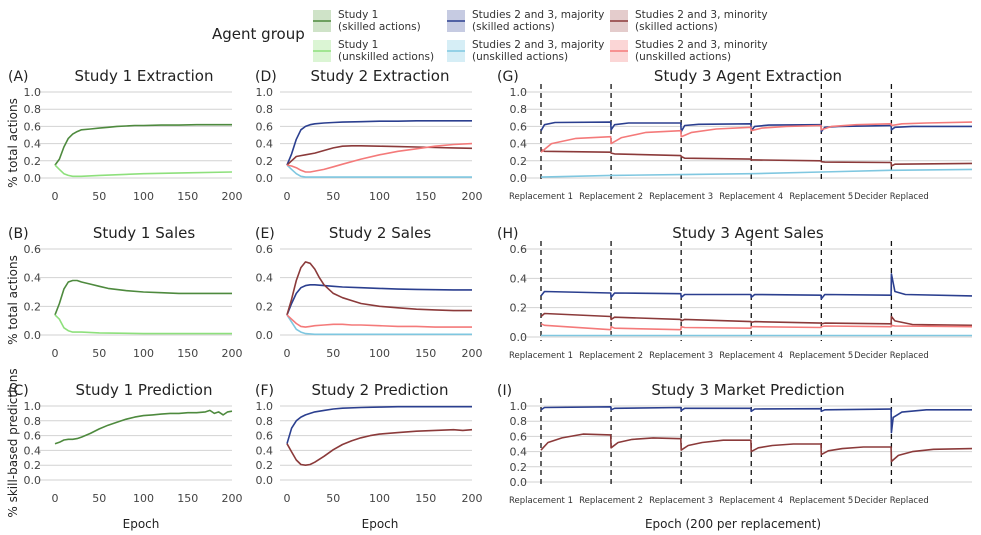 The width and height of the screenshot is (981, 535). What do you see at coordinates (507, 234) in the screenshot?
I see `panel-label: (H)` at bounding box center [507, 234].